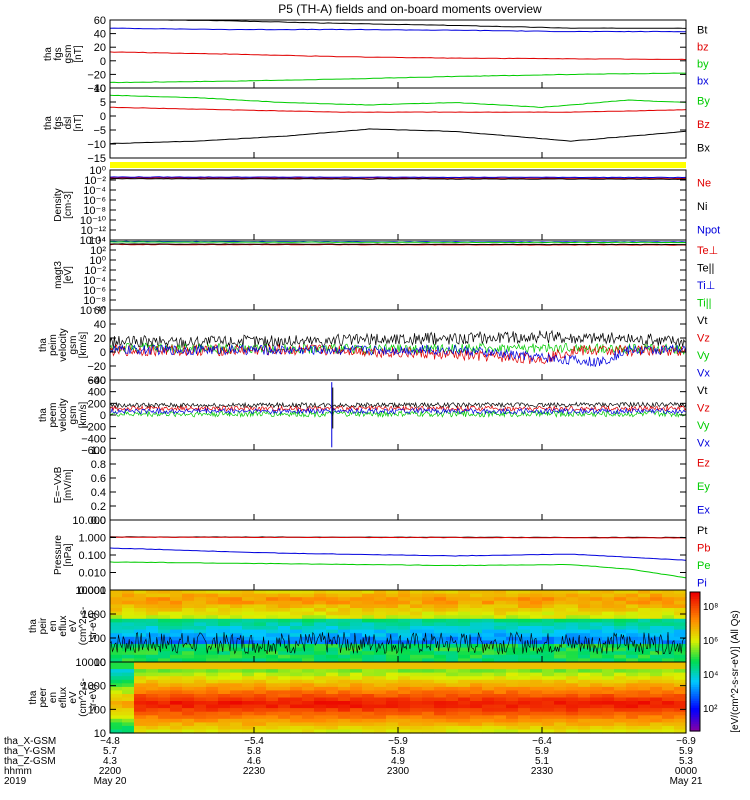  I want to click on legend-by: by, so click(703, 65).